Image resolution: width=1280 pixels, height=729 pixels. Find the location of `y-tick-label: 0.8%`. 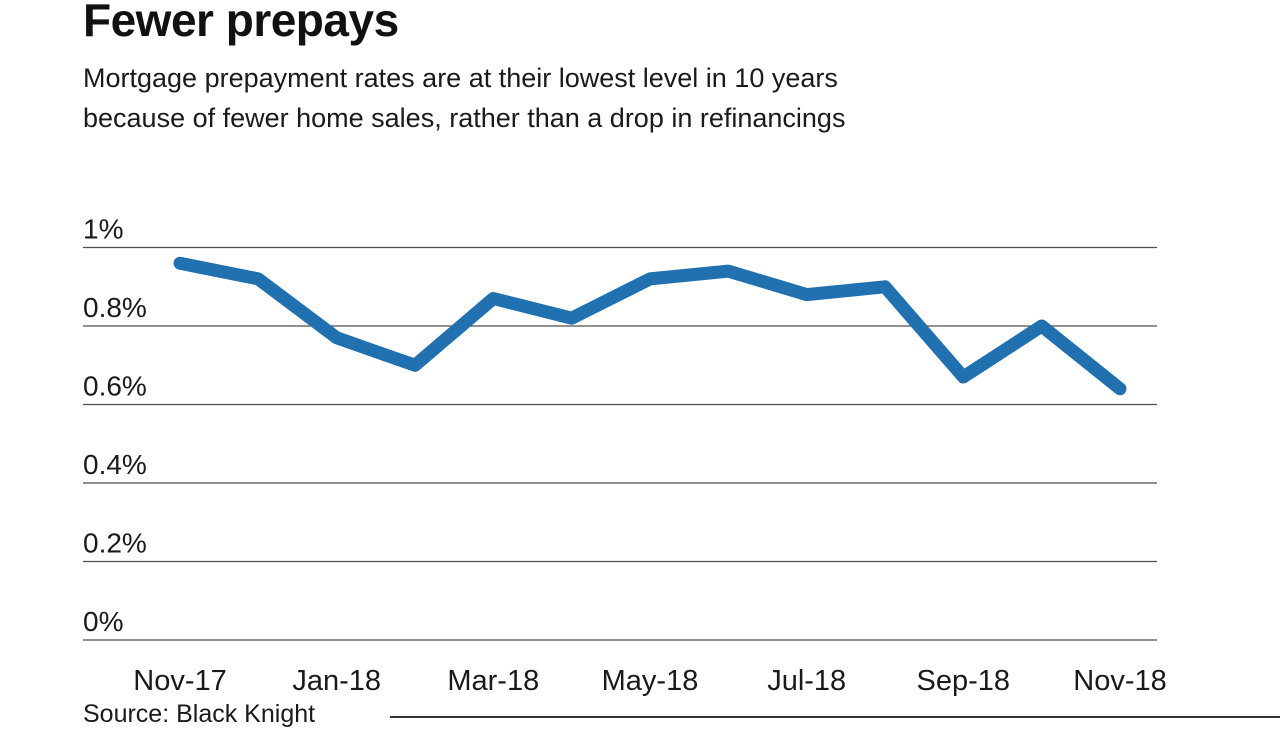

y-tick-label: 0.8% is located at coordinates (115, 307).